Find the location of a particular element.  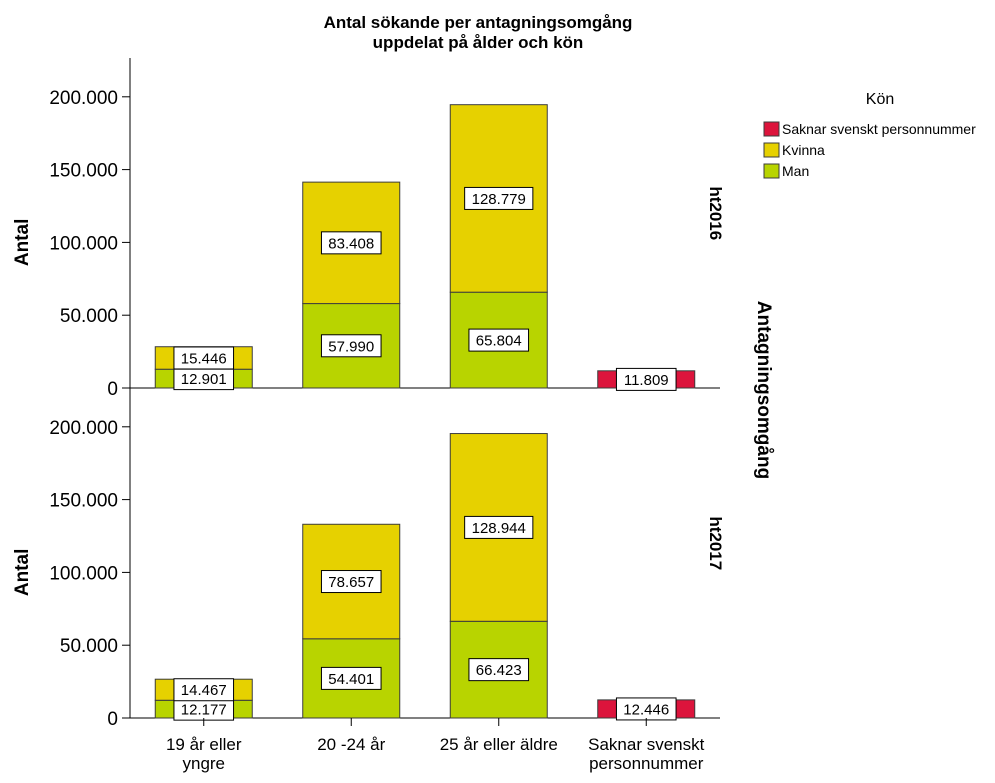

panel-label-ht2016: ht2016 is located at coordinates (715, 213).